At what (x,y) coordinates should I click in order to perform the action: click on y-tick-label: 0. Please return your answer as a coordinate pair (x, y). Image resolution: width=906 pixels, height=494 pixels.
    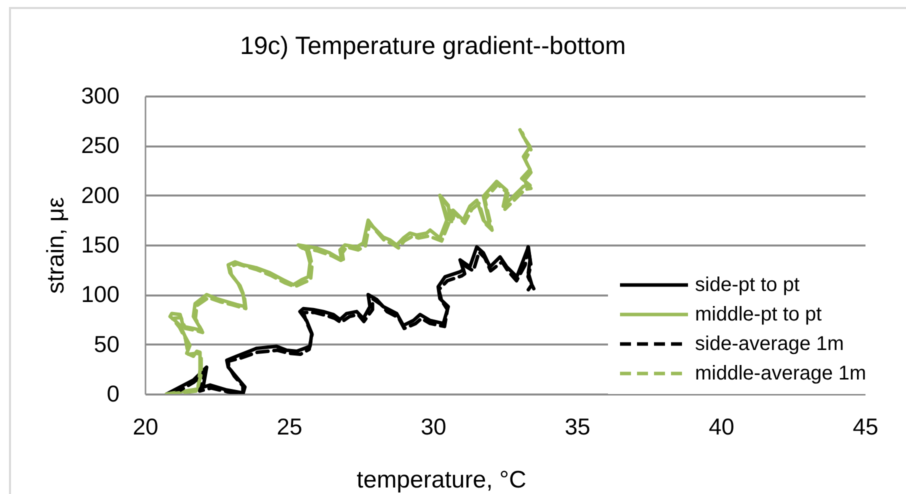
    Looking at the image, I should click on (113, 393).